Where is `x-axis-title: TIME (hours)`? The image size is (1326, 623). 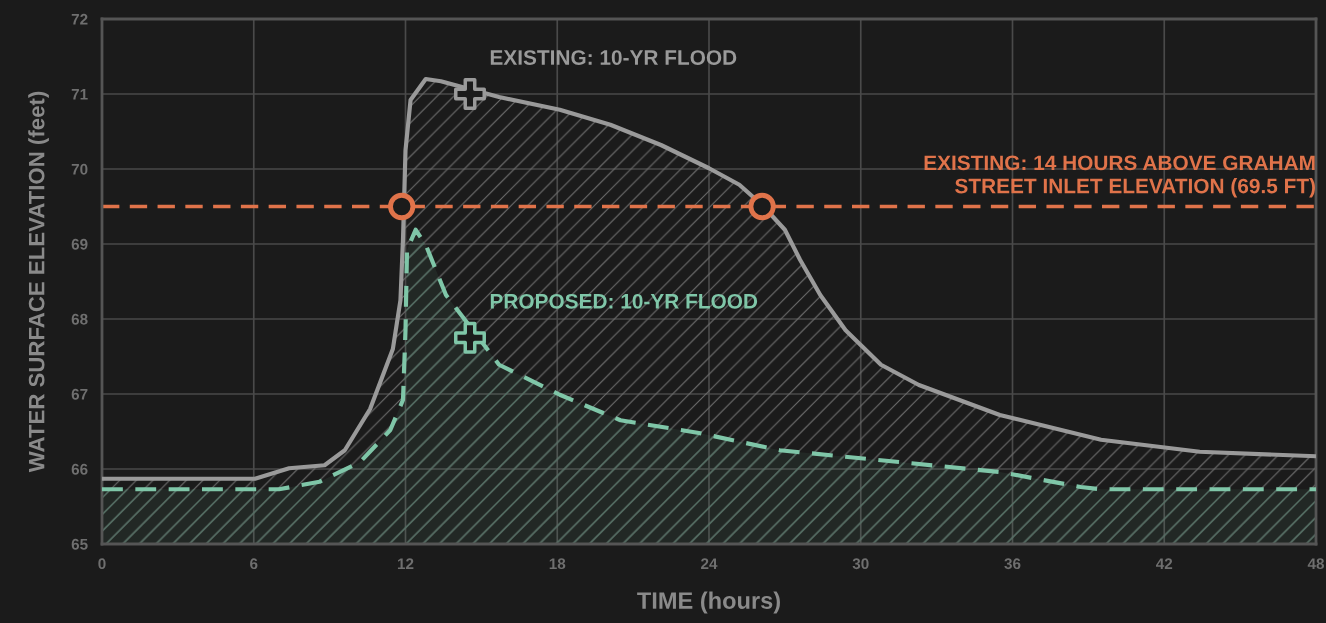 x-axis-title: TIME (hours) is located at coordinates (708, 602).